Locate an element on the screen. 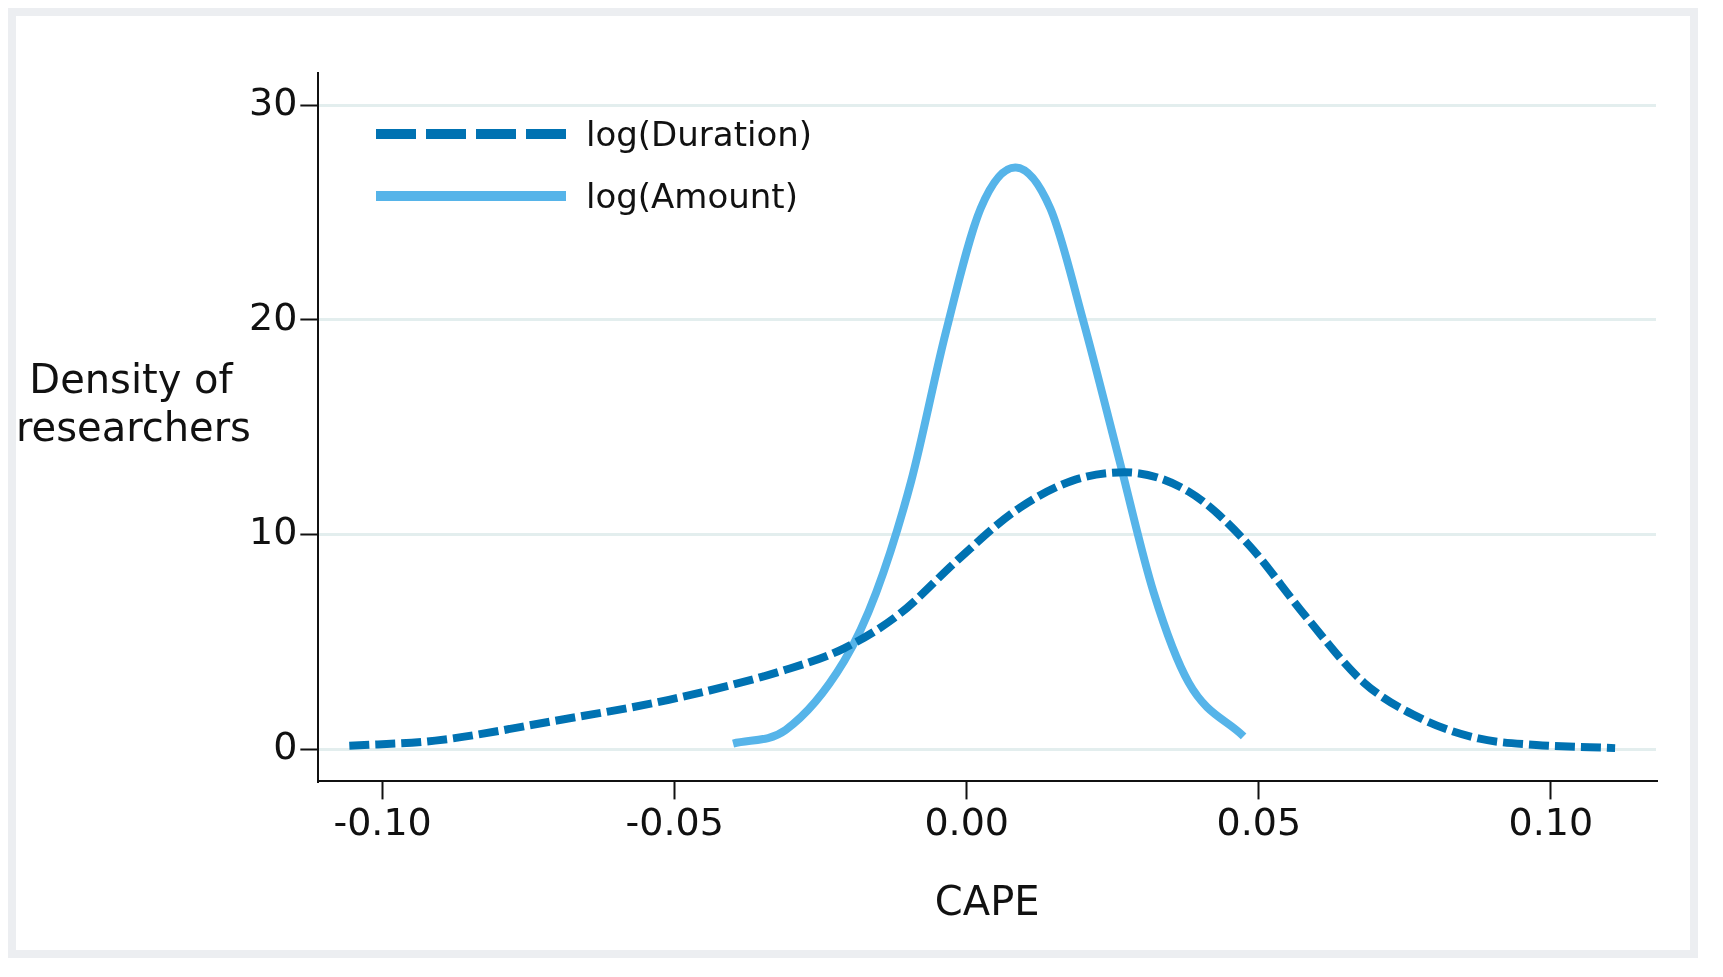 Image resolution: width=1723 pixels, height=977 pixels. y-tick-label: 30 is located at coordinates (273, 102).